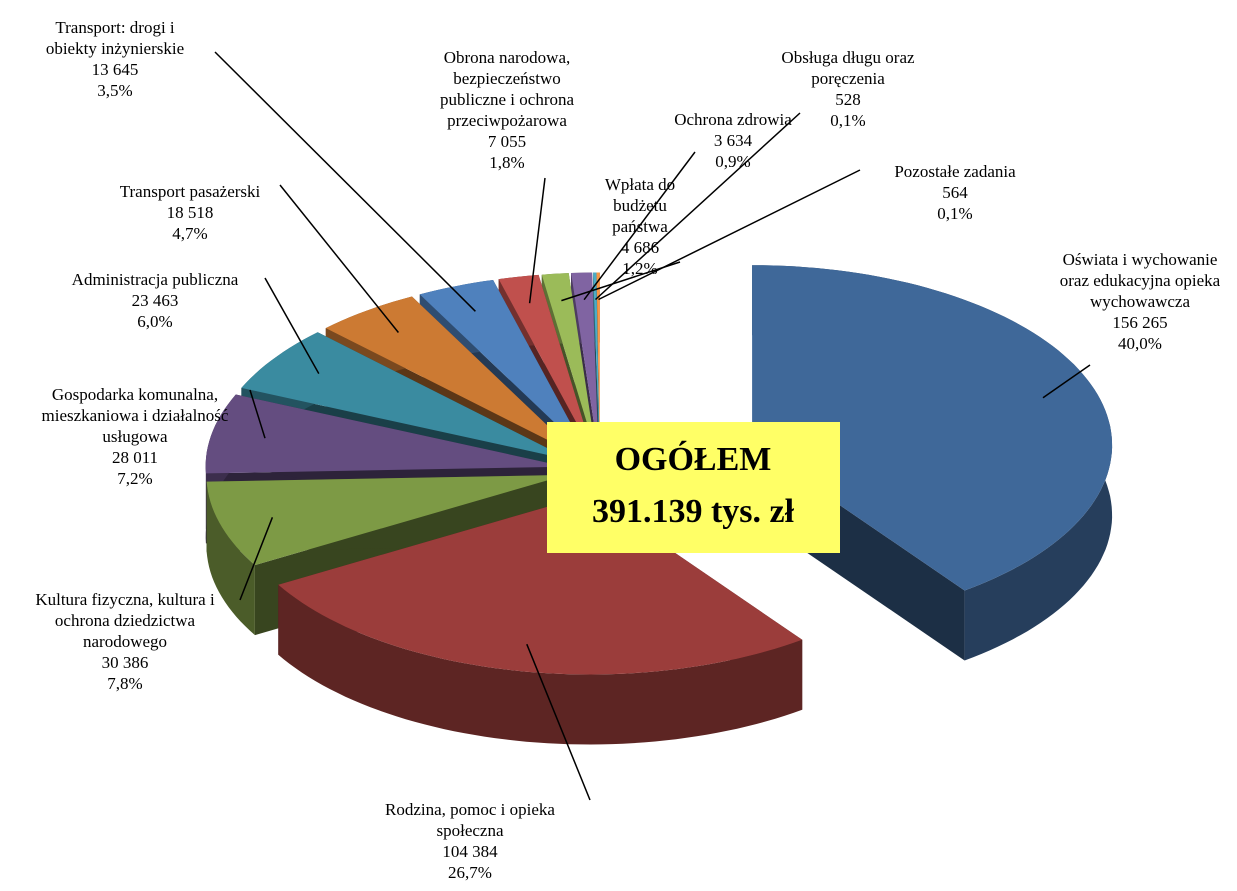  What do you see at coordinates (733, 119) in the screenshot?
I see `category-label: Ochrona zdrowia` at bounding box center [733, 119].